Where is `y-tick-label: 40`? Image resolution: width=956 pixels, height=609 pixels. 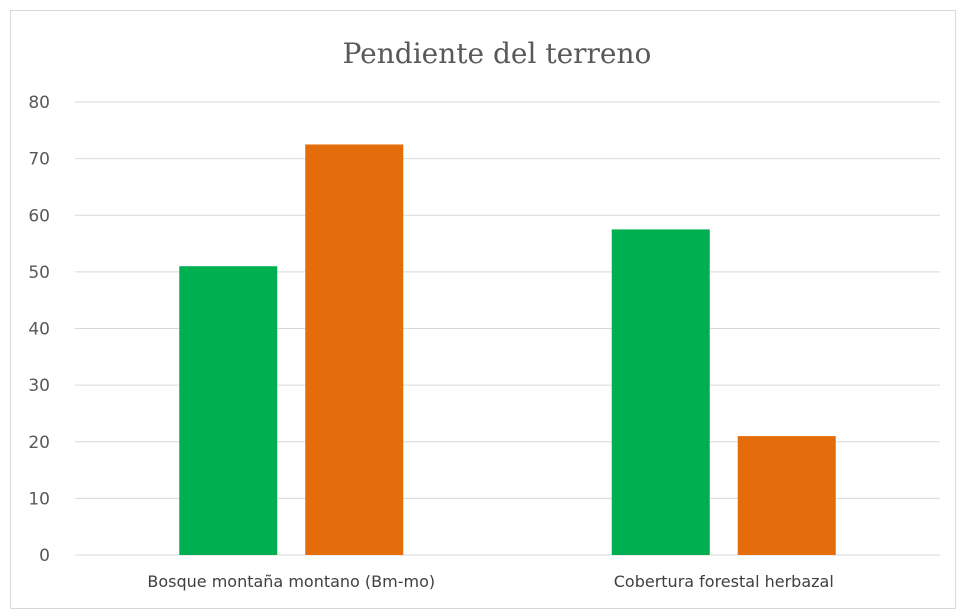 y-tick-label: 40 is located at coordinates (39, 330).